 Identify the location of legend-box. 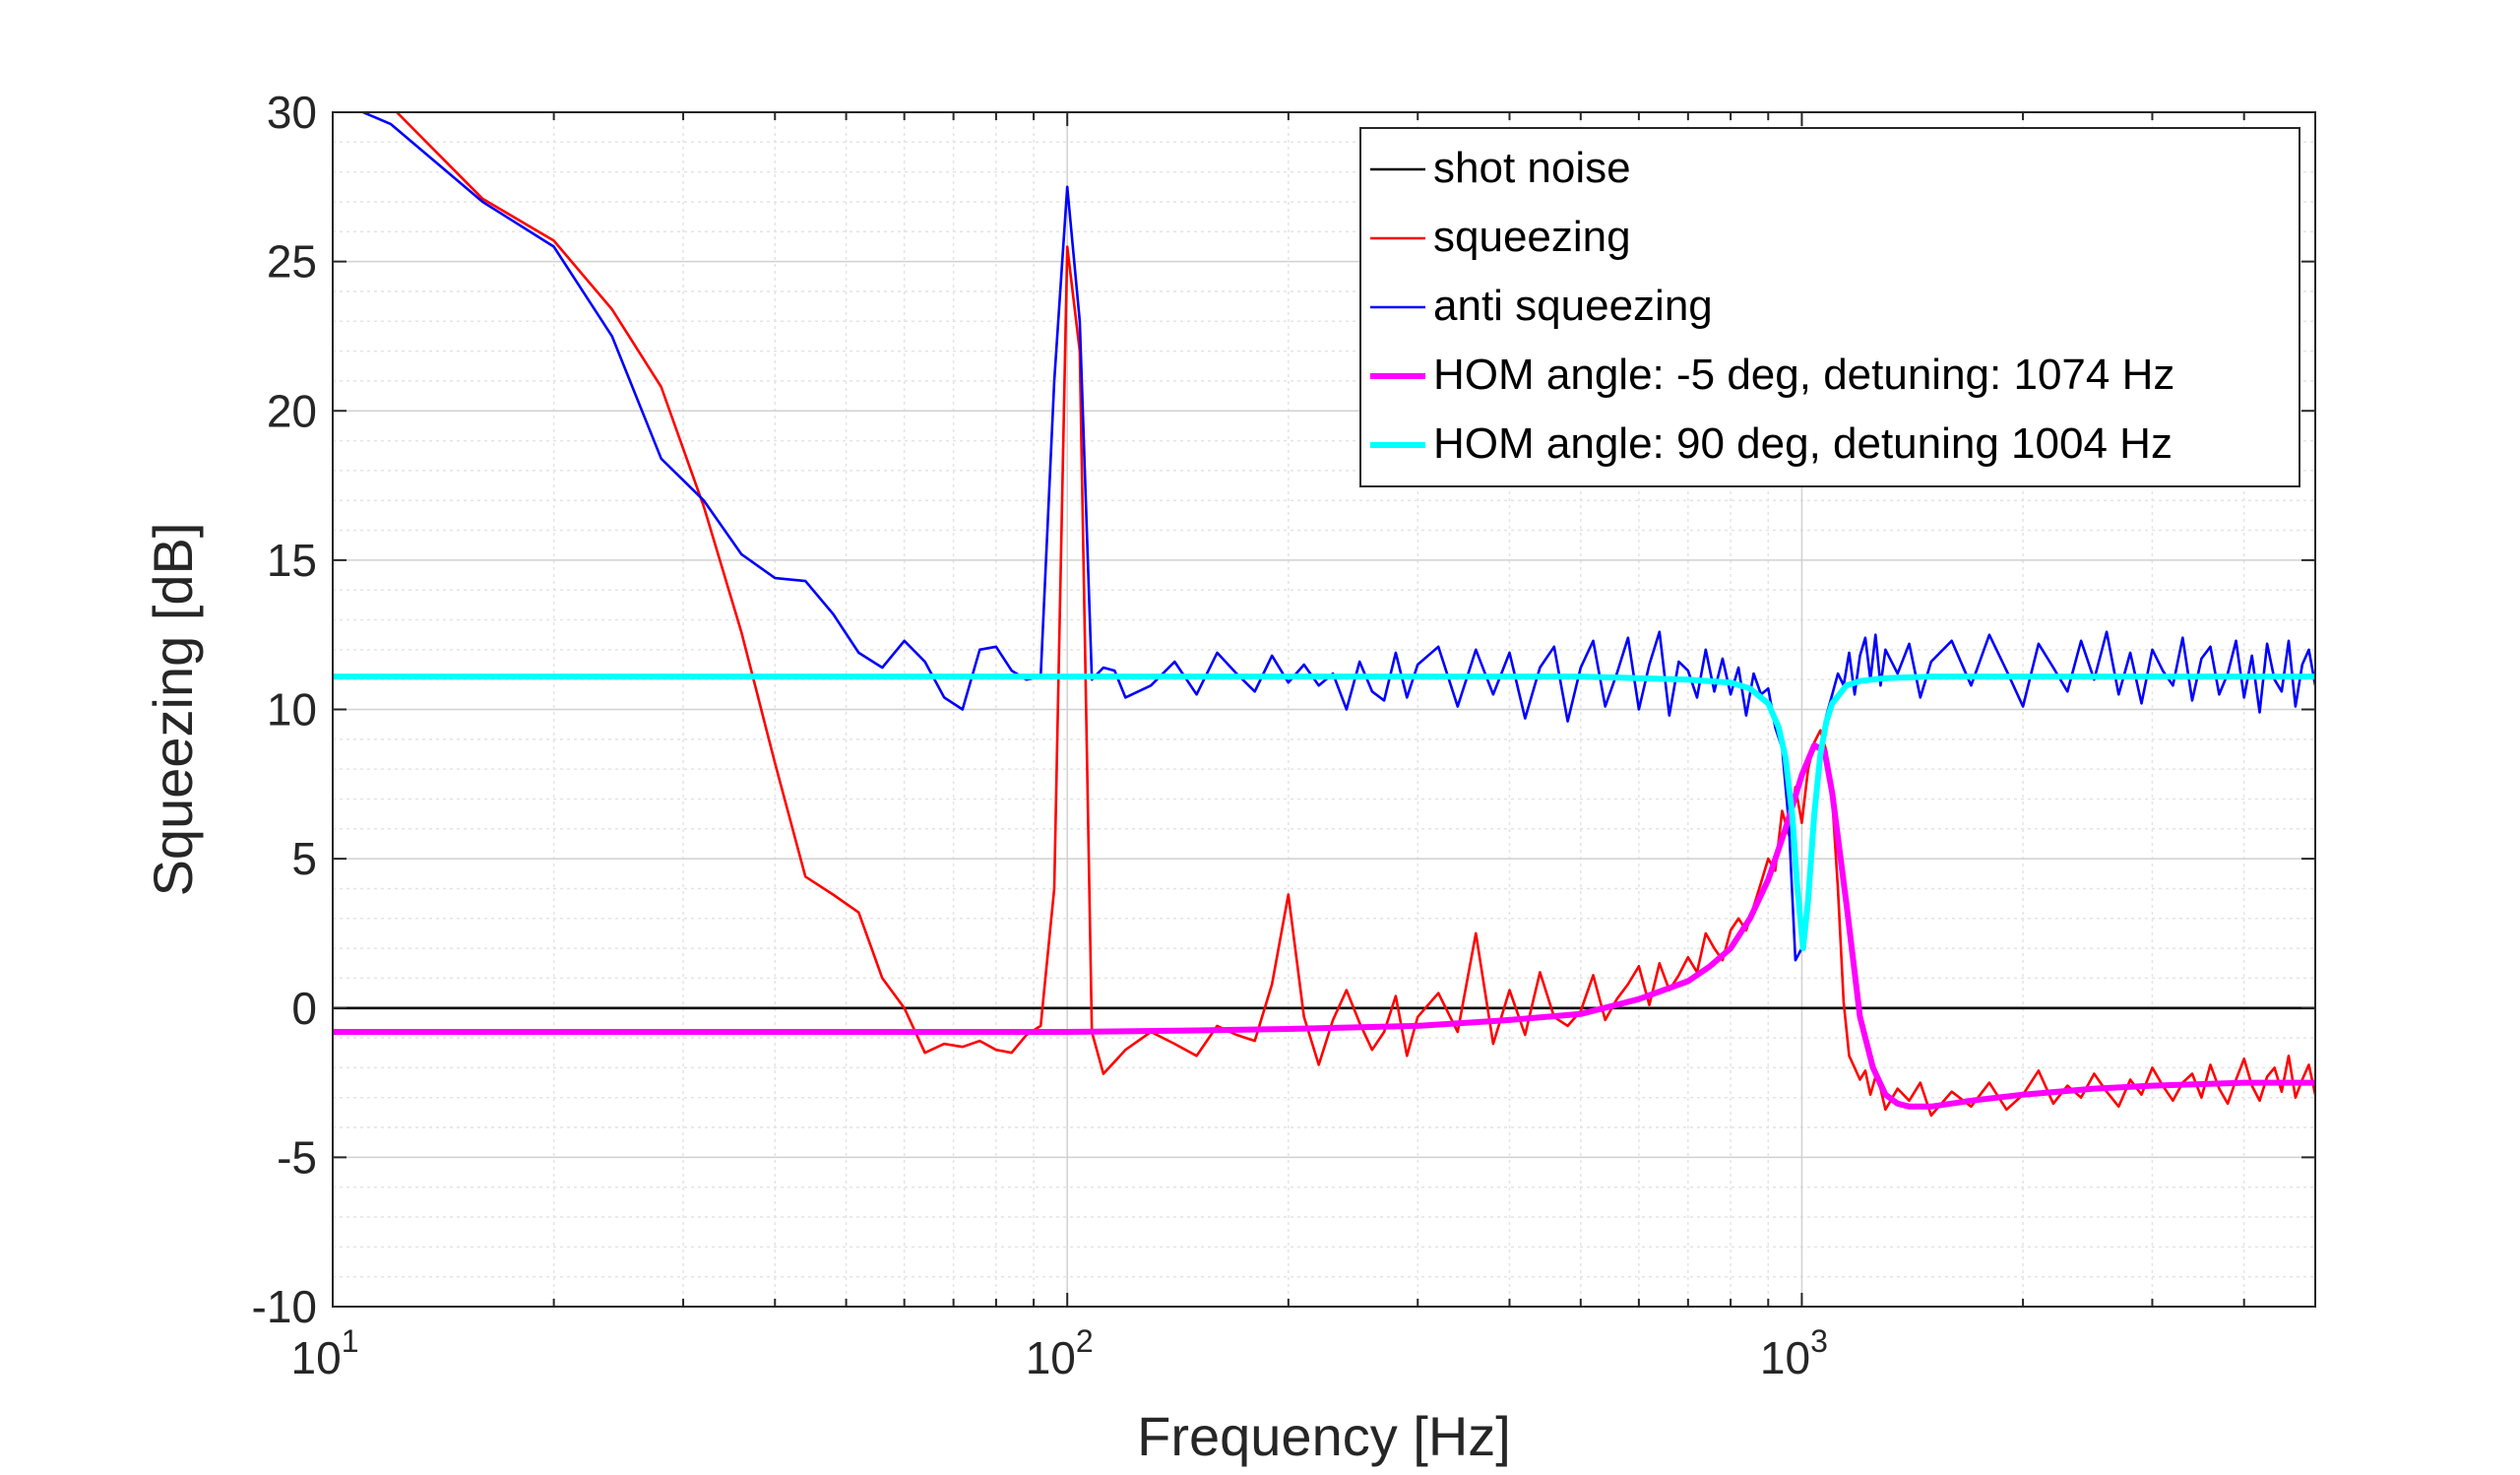
(1829, 307).